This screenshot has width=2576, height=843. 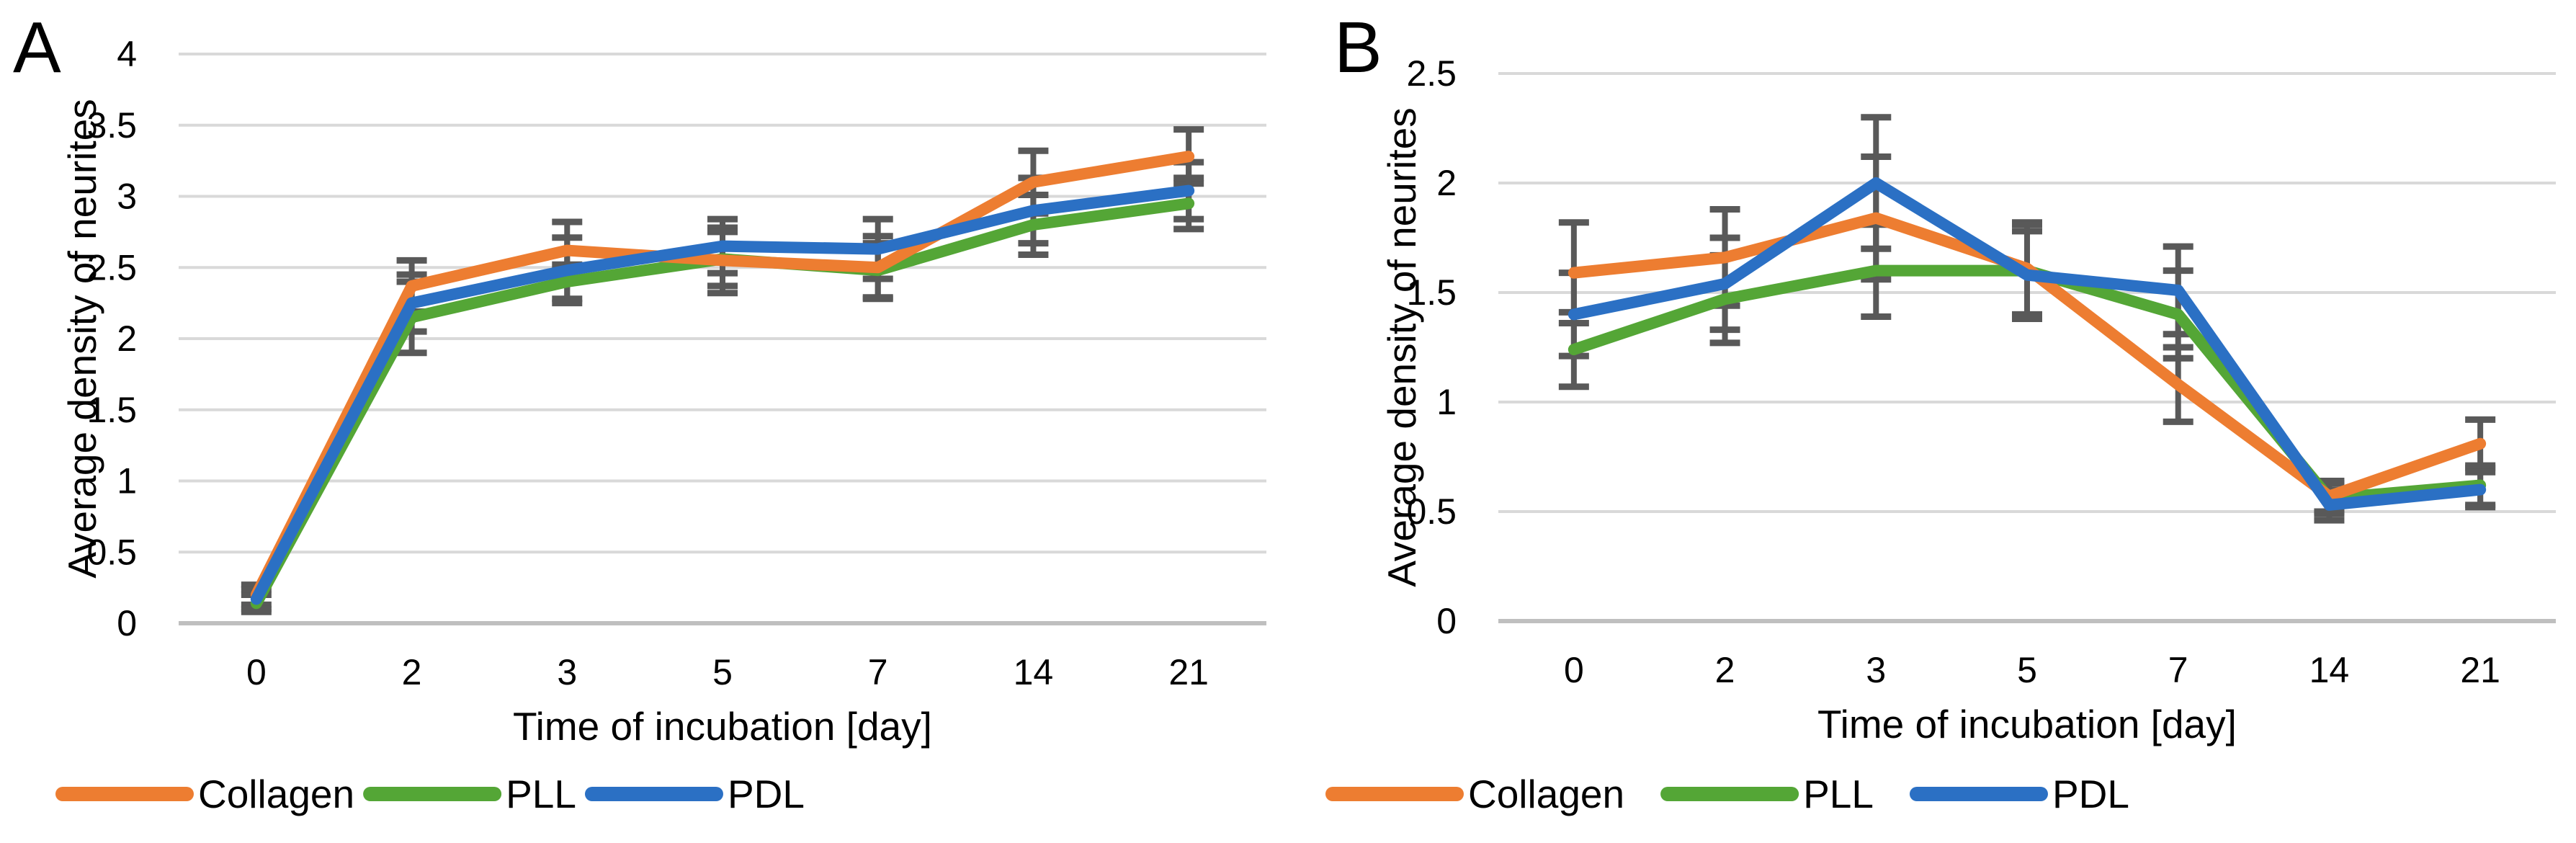 What do you see at coordinates (1358, 47) in the screenshot?
I see `panel-letter: B` at bounding box center [1358, 47].